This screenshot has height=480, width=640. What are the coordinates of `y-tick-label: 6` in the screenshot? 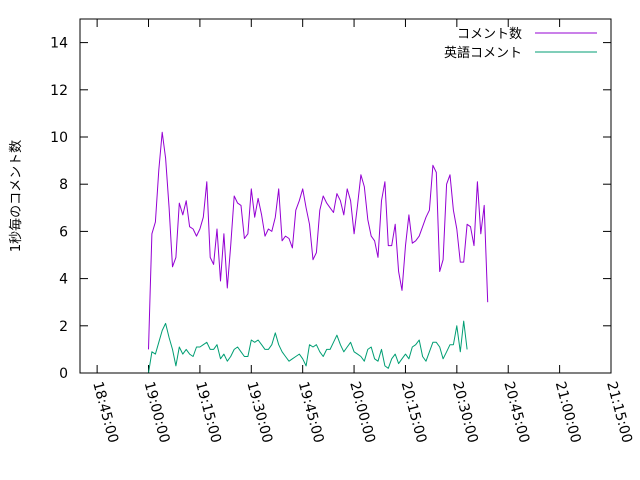 It's located at (63, 232).